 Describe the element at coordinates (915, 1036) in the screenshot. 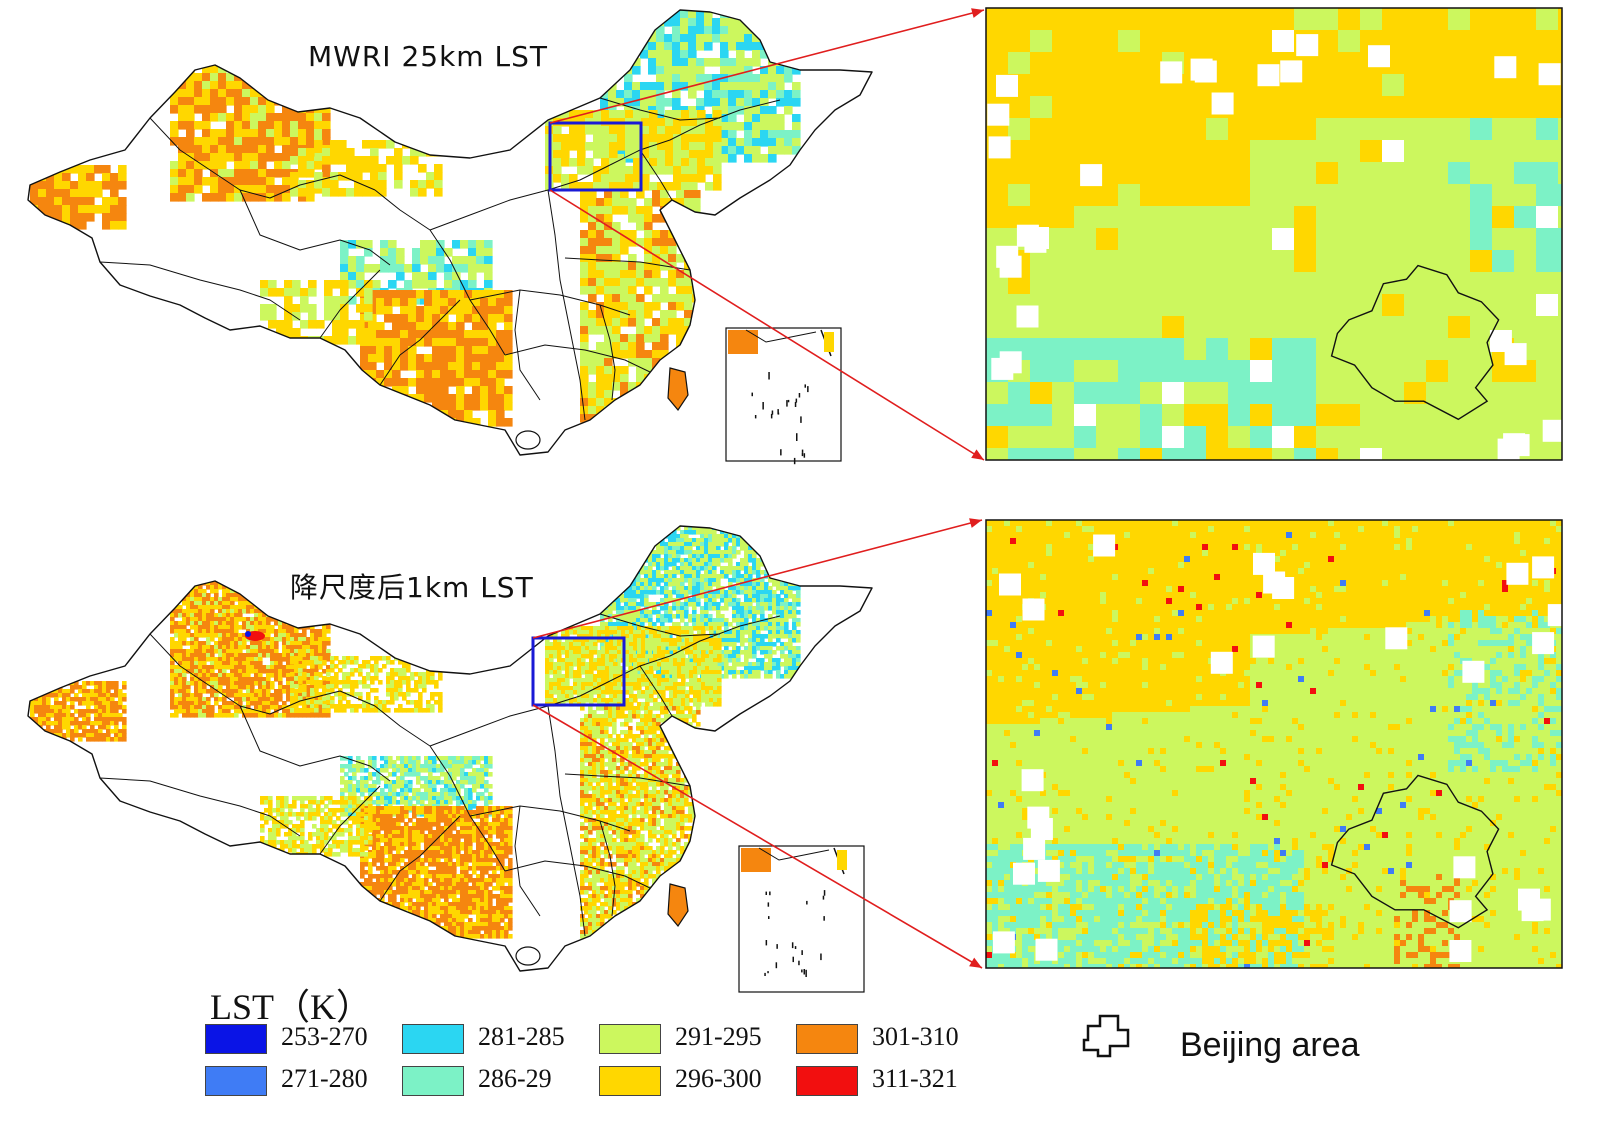

I see `legend-label: 301-310` at that location.